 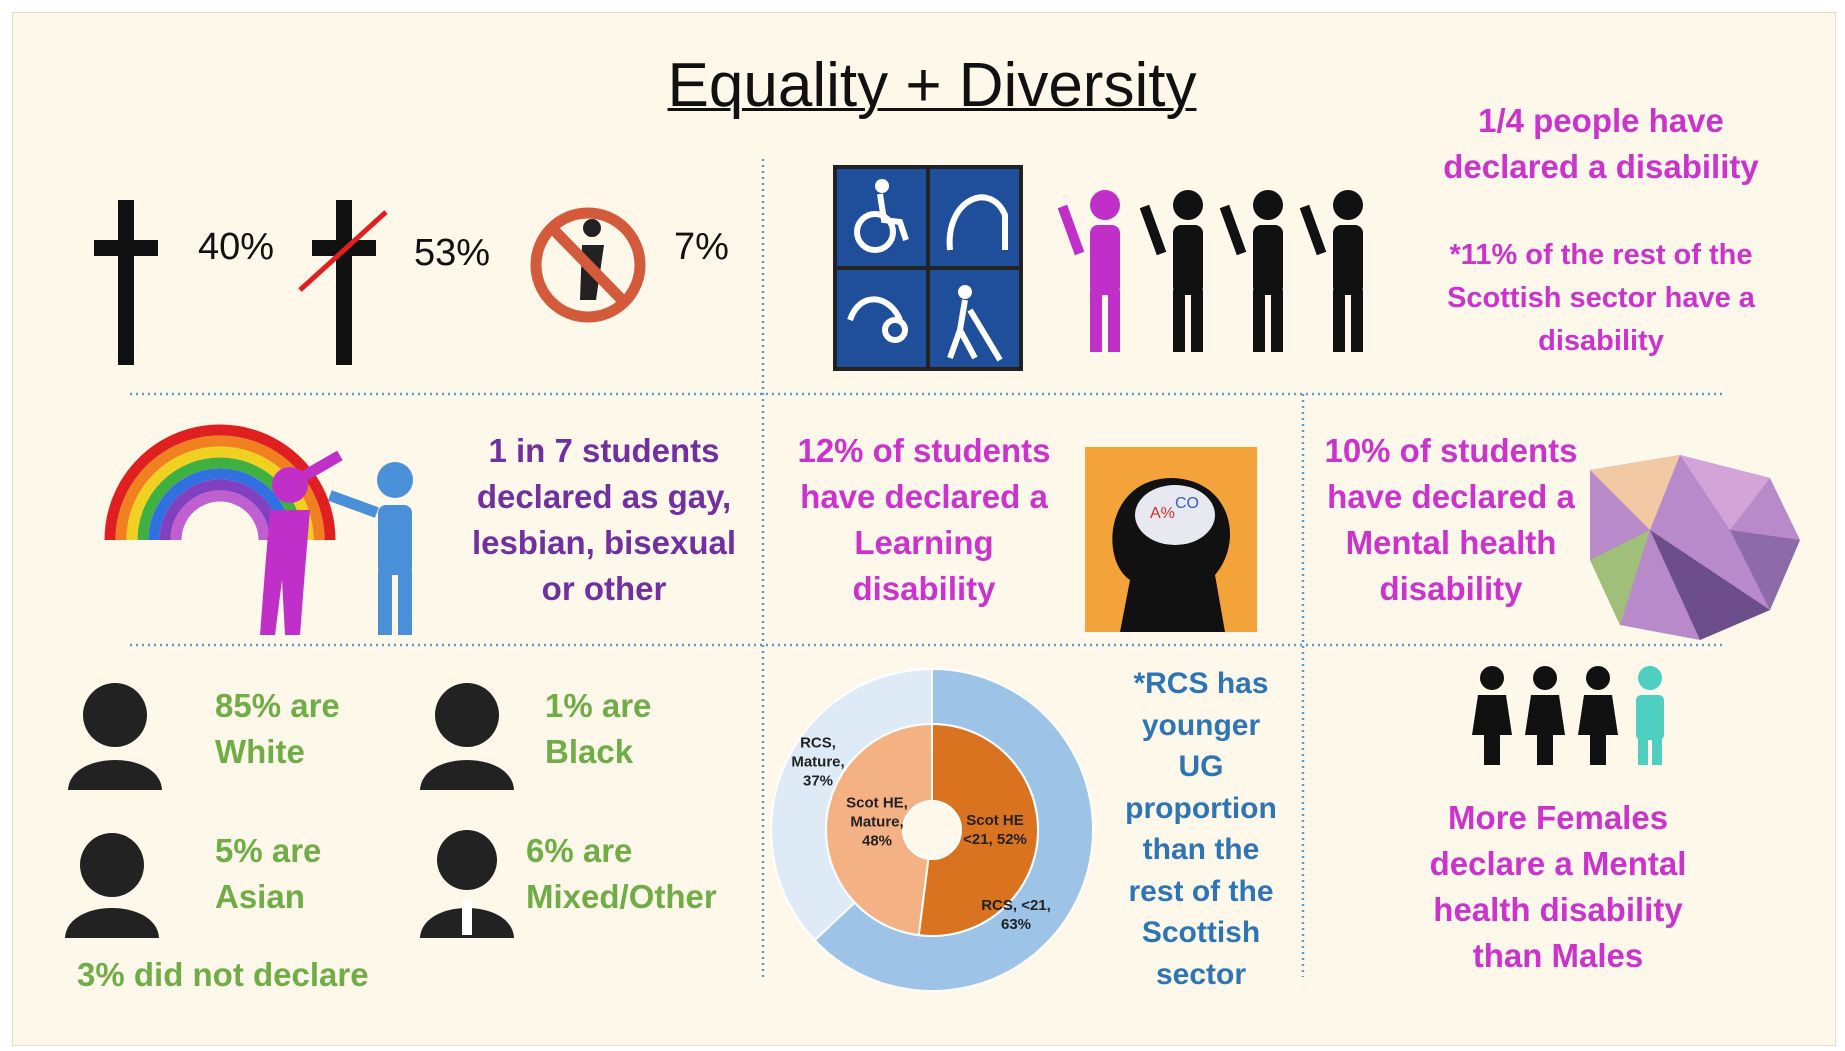 What do you see at coordinates (126, 282) in the screenshot?
I see `cross-icon` at bounding box center [126, 282].